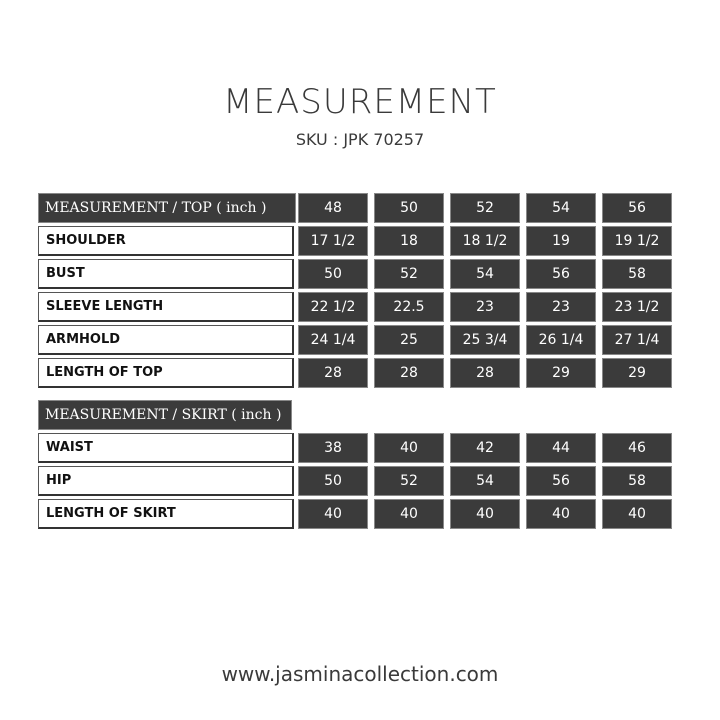 The width and height of the screenshot is (720, 720). What do you see at coordinates (166, 340) in the screenshot?
I see `row-label: ARMHOLD` at bounding box center [166, 340].